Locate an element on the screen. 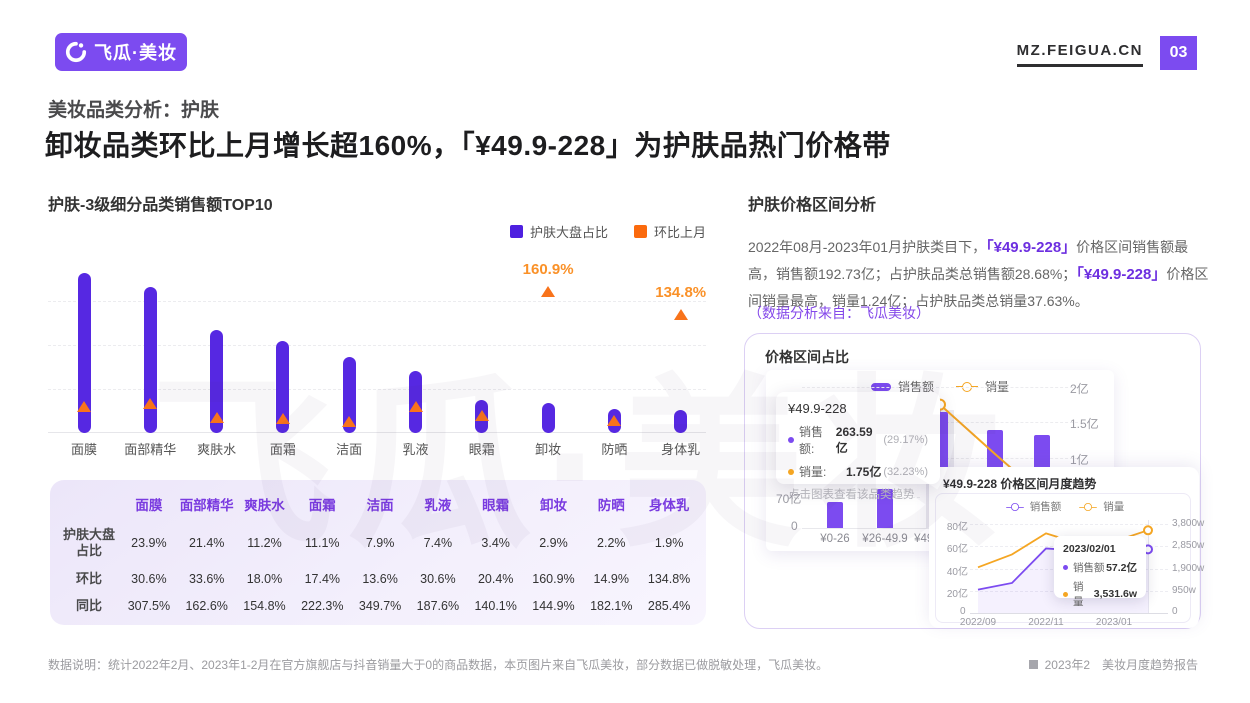 This screenshot has height=703, width=1250. table-cell: 17.4% is located at coordinates (322, 579).